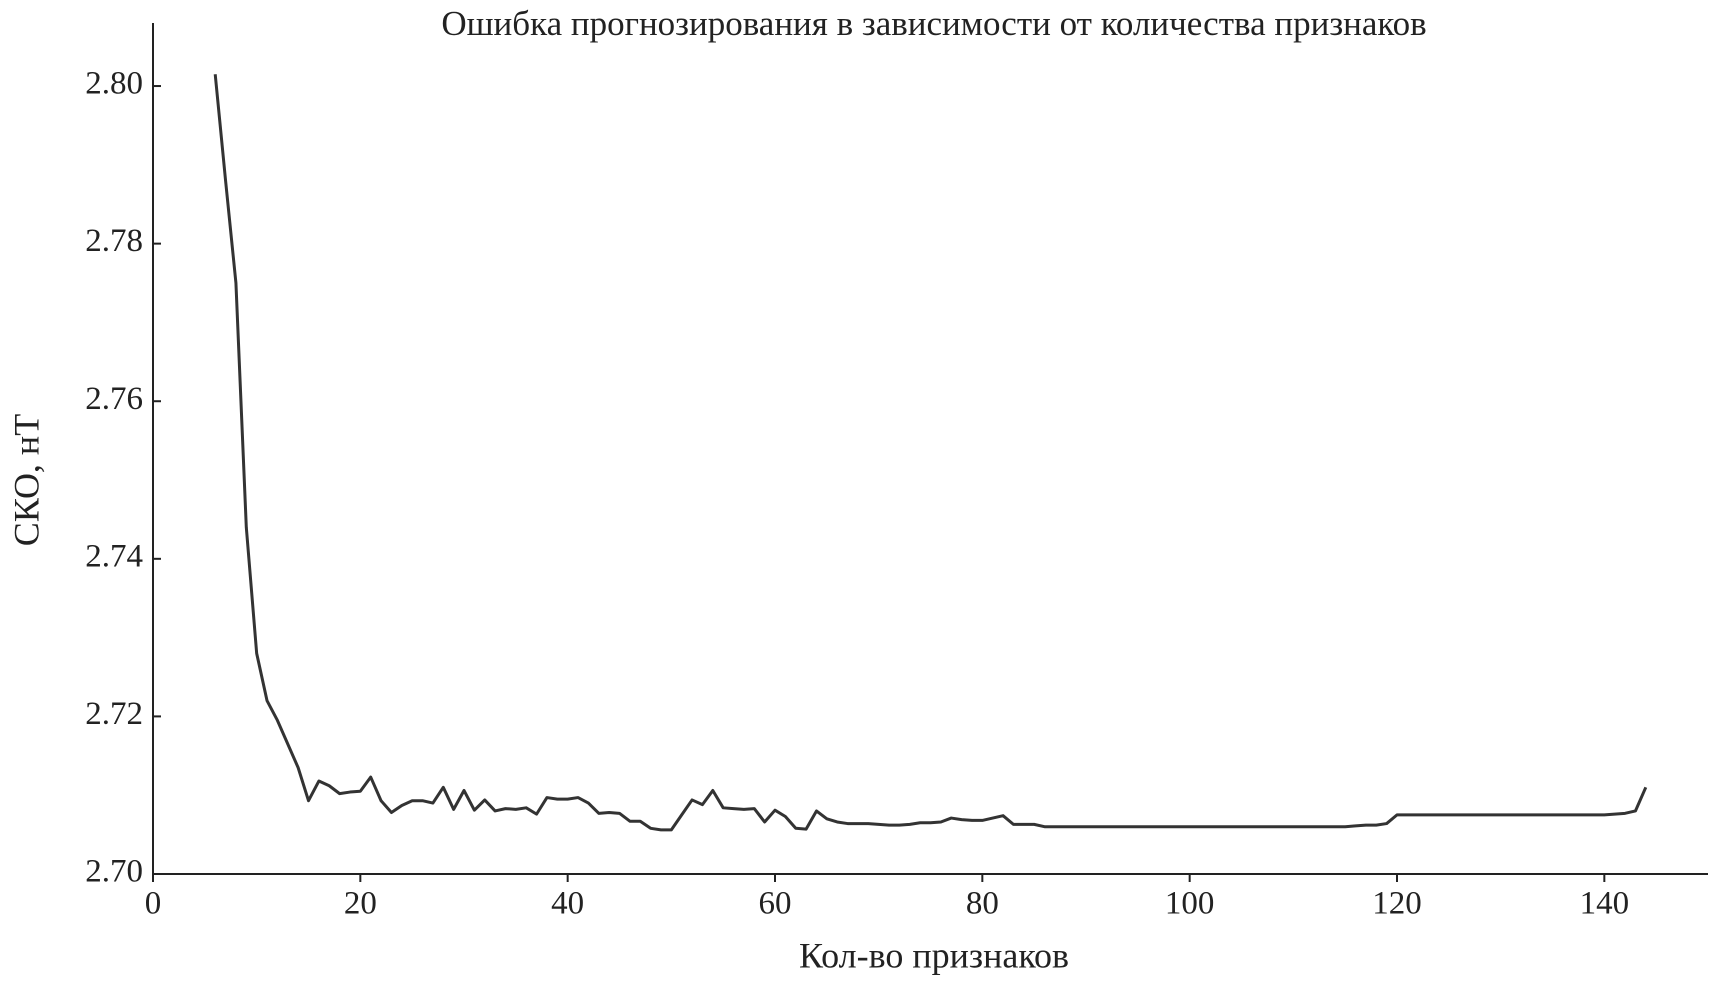  What do you see at coordinates (1397, 904) in the screenshot?
I see `x-tick-label: 120` at bounding box center [1397, 904].